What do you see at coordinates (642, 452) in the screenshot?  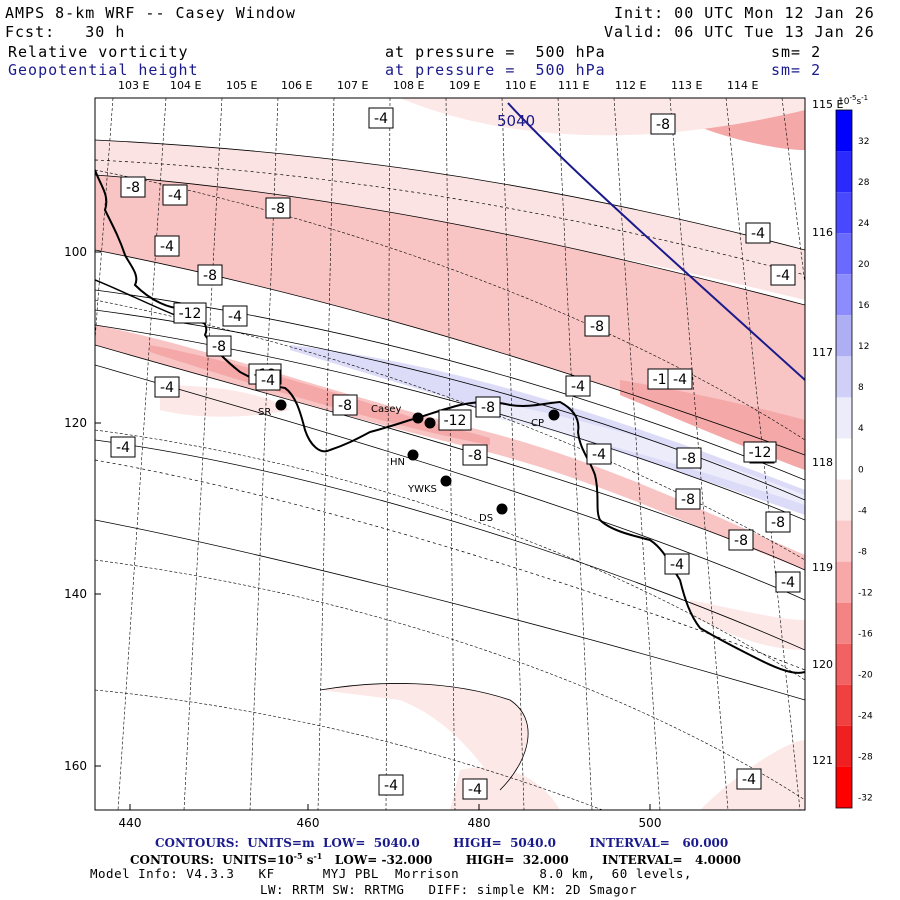 I see `vorticity-band-positive-weak` at bounding box center [642, 452].